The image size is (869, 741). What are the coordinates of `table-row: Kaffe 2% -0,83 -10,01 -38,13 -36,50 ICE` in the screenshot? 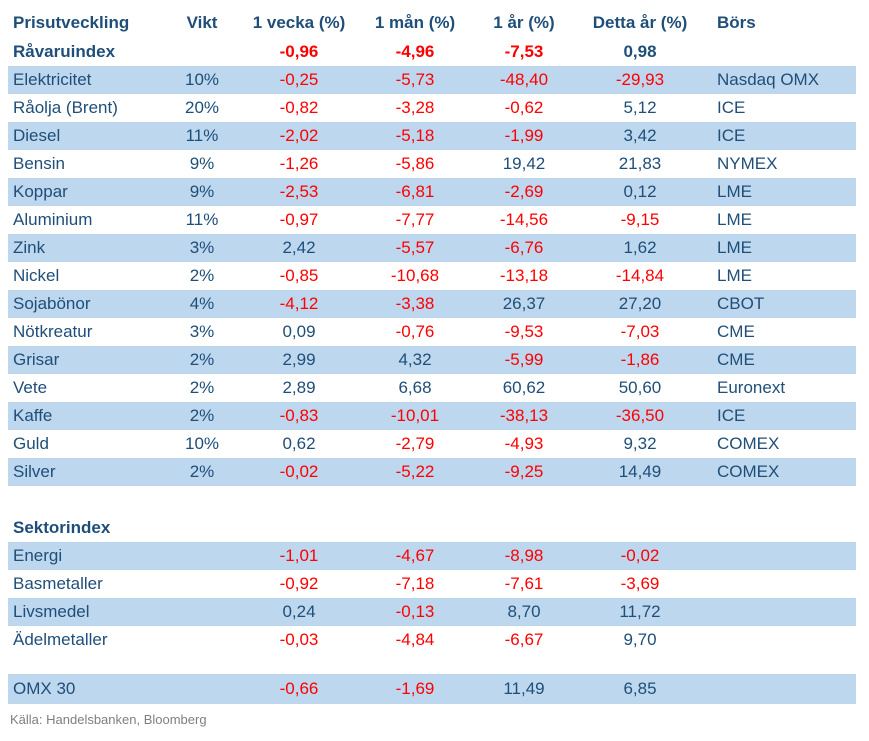 It's located at (432, 416).